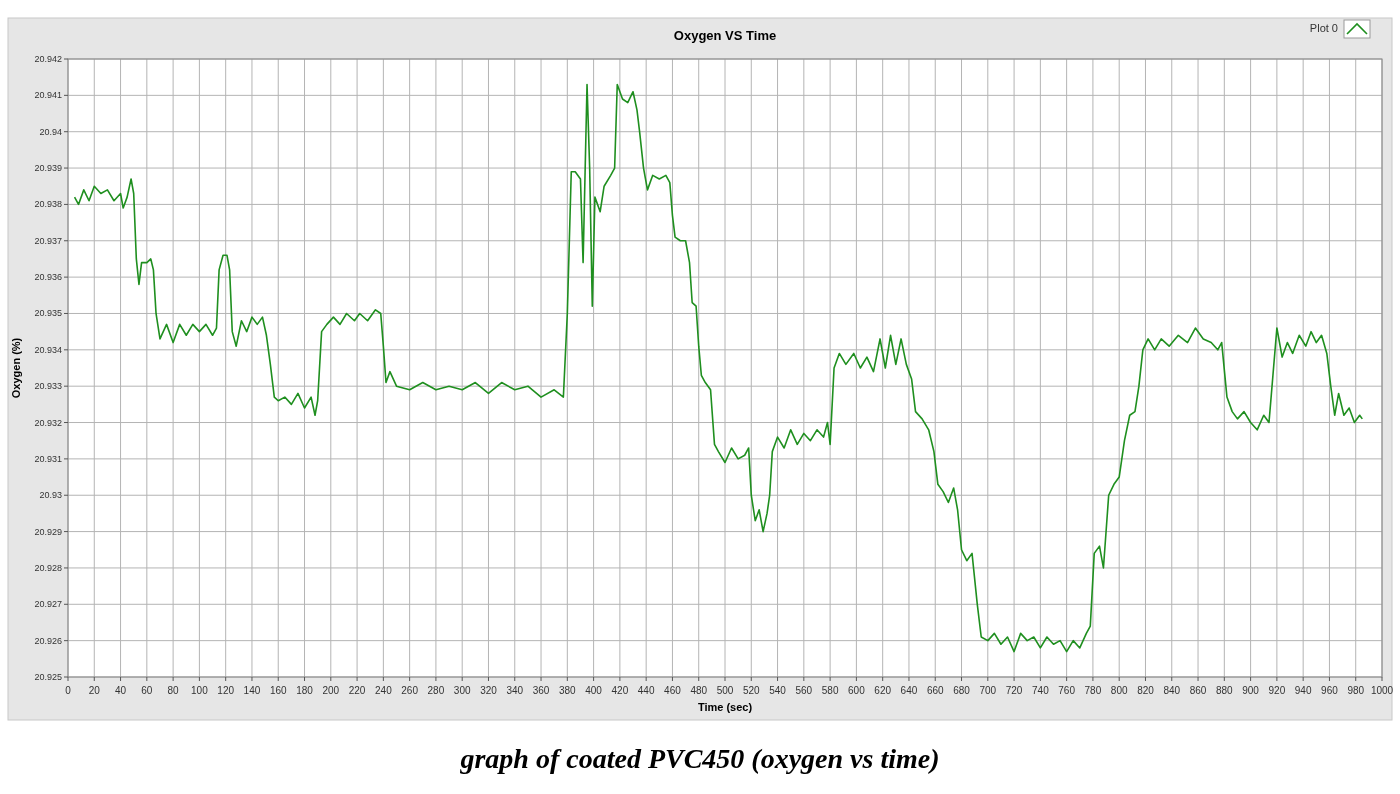  Describe the element at coordinates (50, 131) in the screenshot. I see `y-tick-label: 20.94` at that location.